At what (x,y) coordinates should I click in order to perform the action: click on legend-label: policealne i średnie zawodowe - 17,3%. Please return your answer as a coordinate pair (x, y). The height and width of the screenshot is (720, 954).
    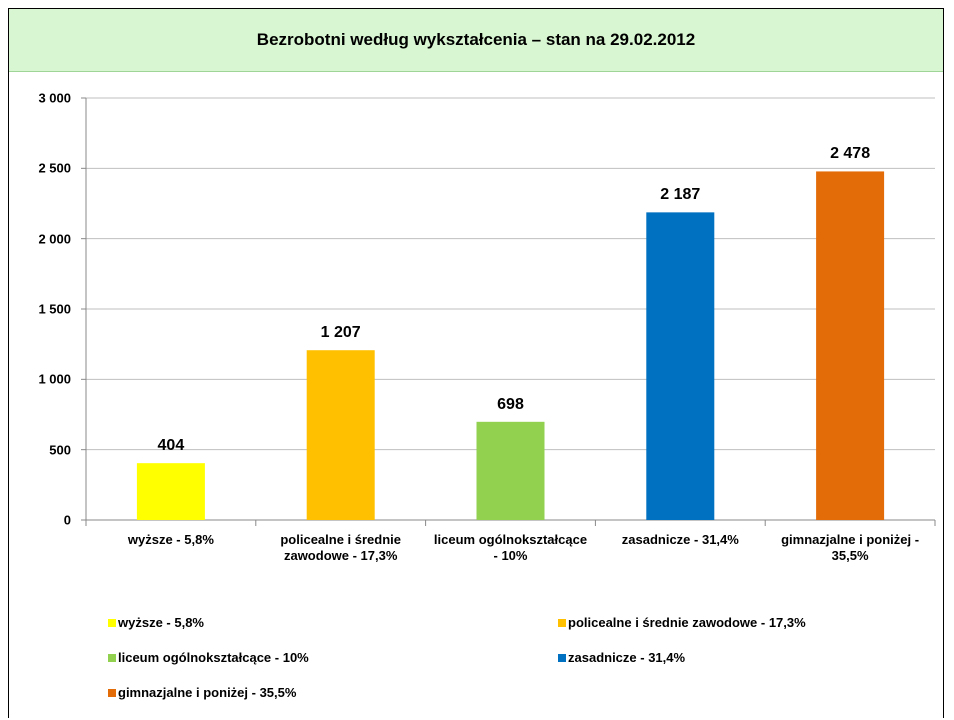
    Looking at the image, I should click on (687, 622).